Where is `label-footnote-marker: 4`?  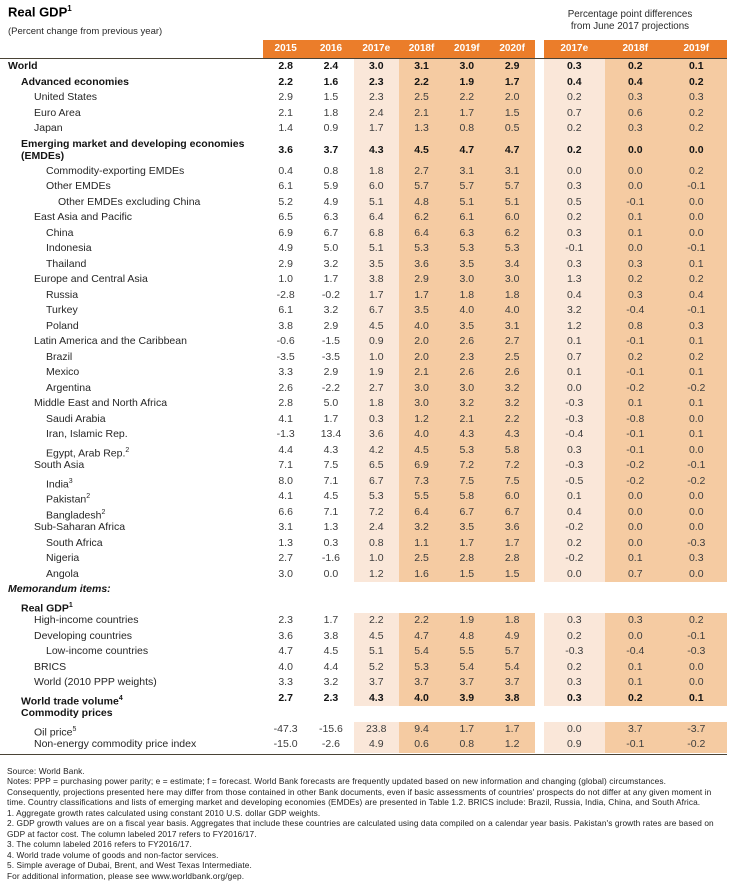
label-footnote-marker: 4 is located at coordinates (120, 698).